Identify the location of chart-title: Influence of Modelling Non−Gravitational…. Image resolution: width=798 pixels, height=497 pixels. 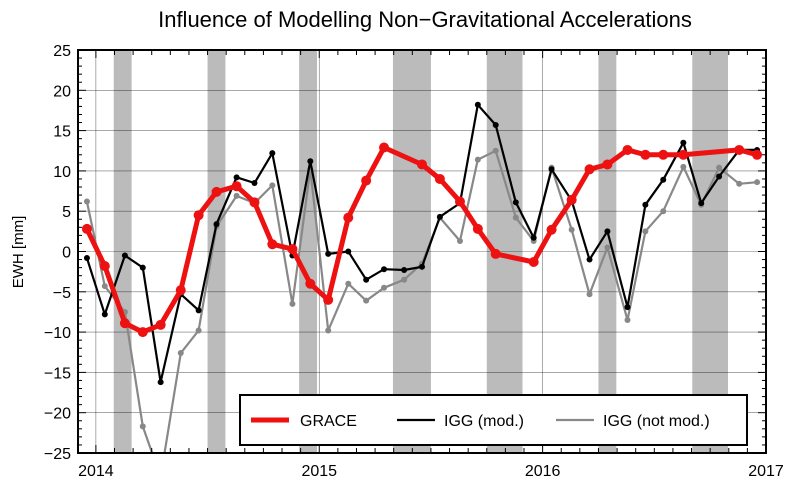
(425, 19).